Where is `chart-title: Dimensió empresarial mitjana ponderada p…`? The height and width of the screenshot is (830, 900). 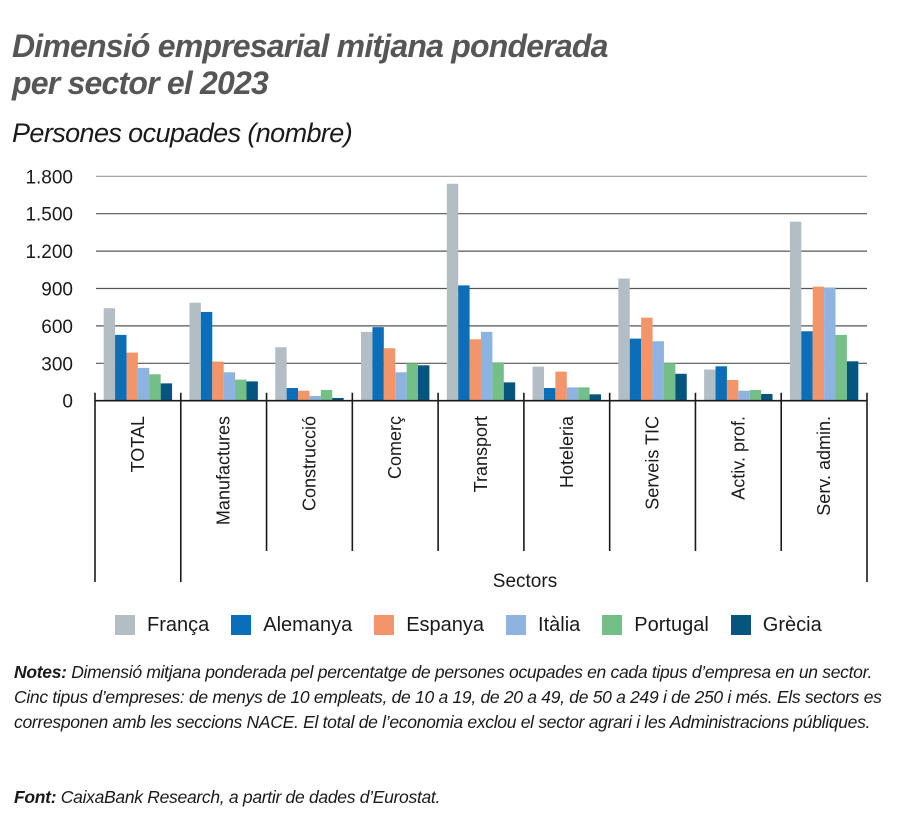 chart-title: Dimensió empresarial mitjana ponderada p… is located at coordinates (442, 65).